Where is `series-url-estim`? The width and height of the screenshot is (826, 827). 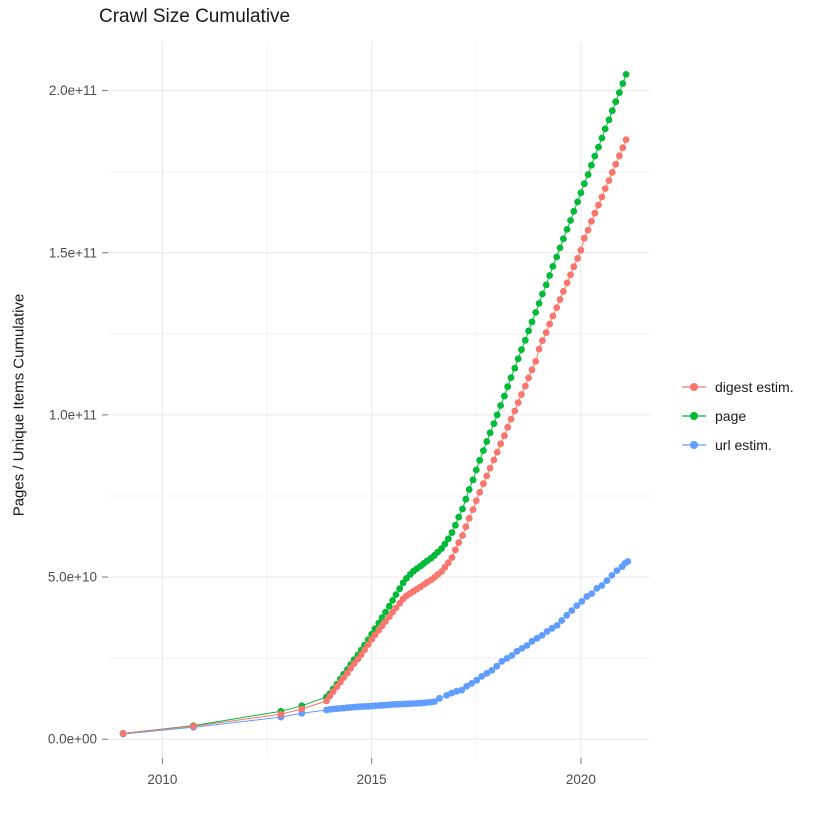 series-url-estim is located at coordinates (375, 648).